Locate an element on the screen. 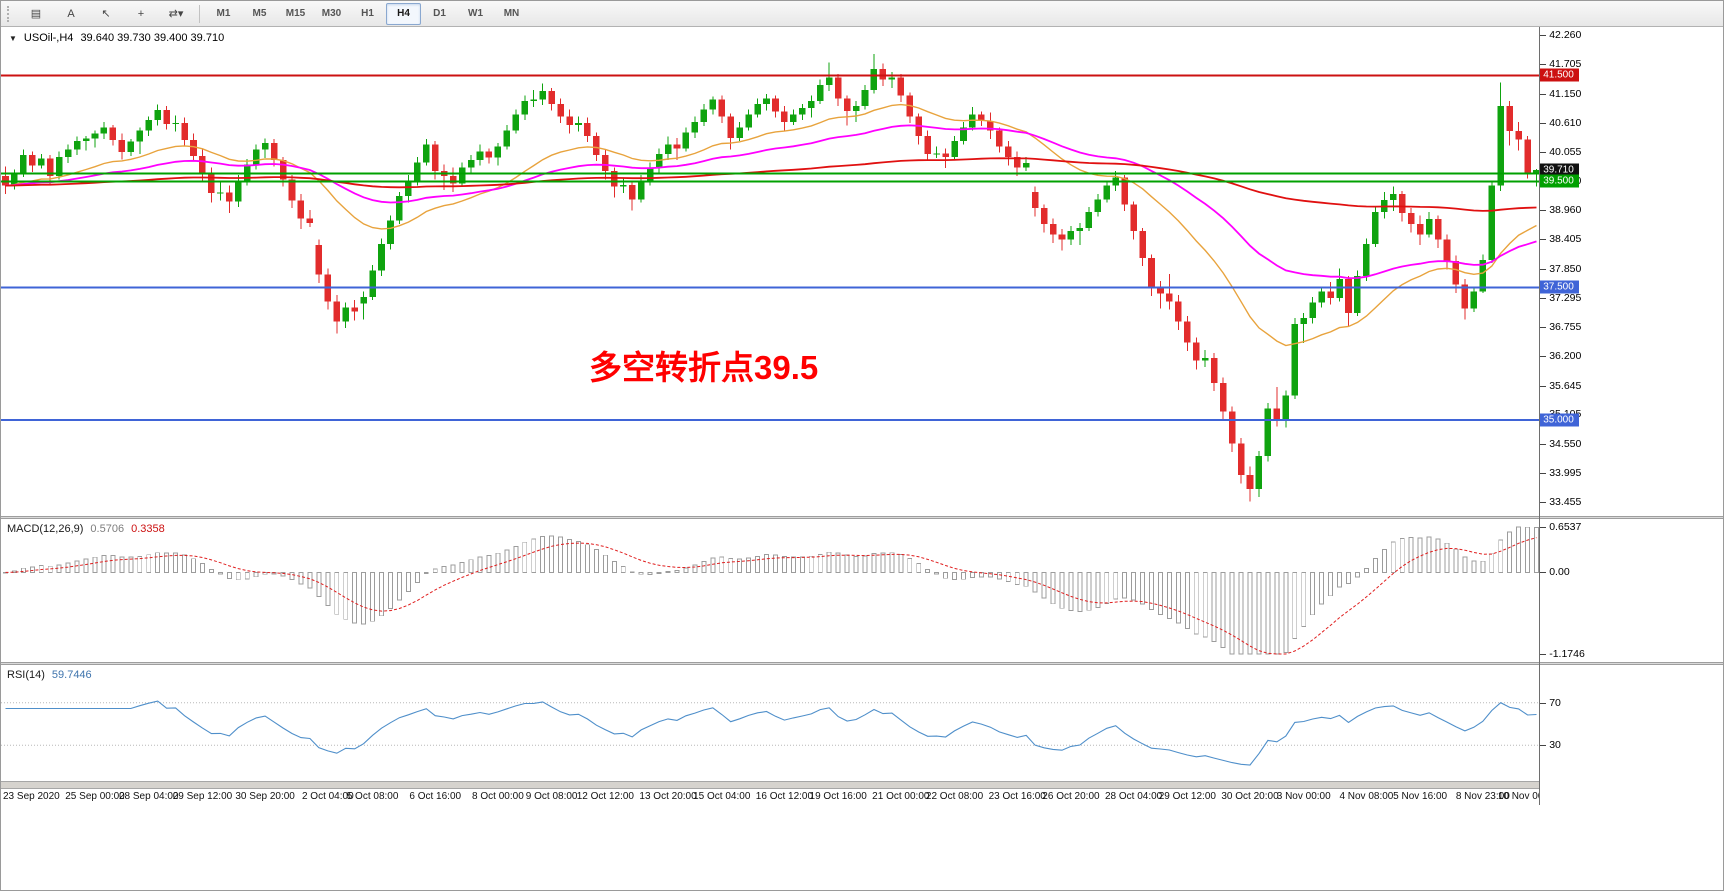  time-axis-label: 19 Oct 16:00 is located at coordinates (838, 796).